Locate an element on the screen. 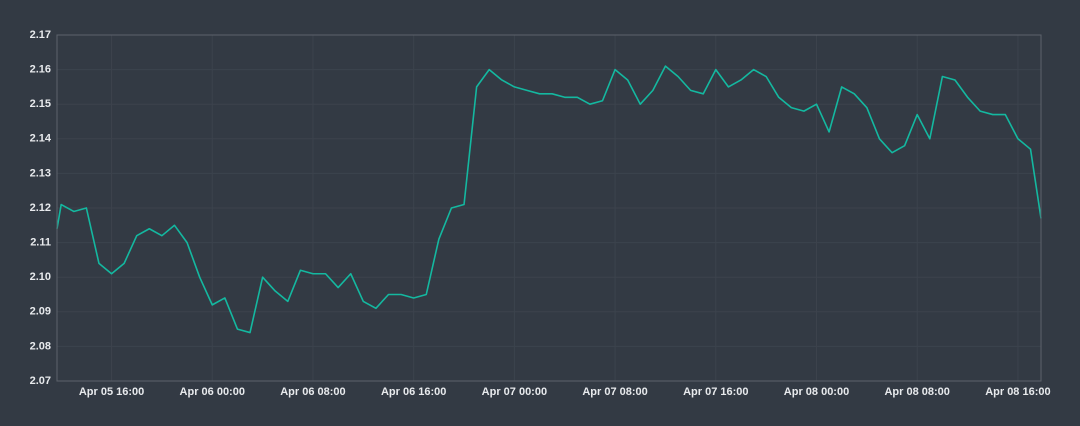  x-tick-label: Apr 08 16:00 is located at coordinates (1017, 392).